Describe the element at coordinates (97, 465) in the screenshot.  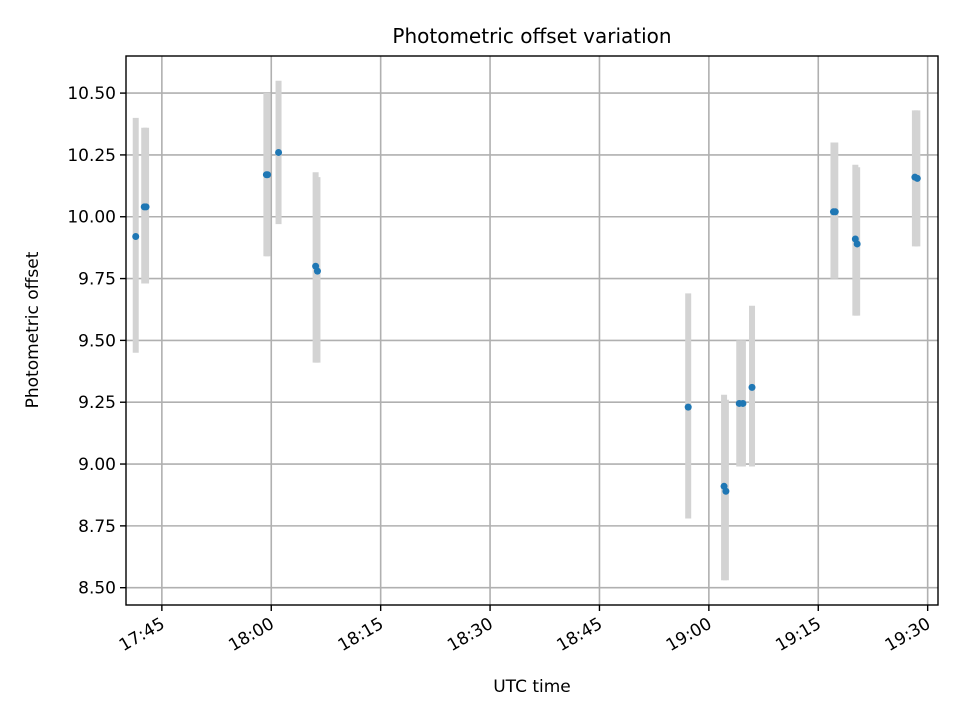
I see `y-tick-label: 9.00` at that location.